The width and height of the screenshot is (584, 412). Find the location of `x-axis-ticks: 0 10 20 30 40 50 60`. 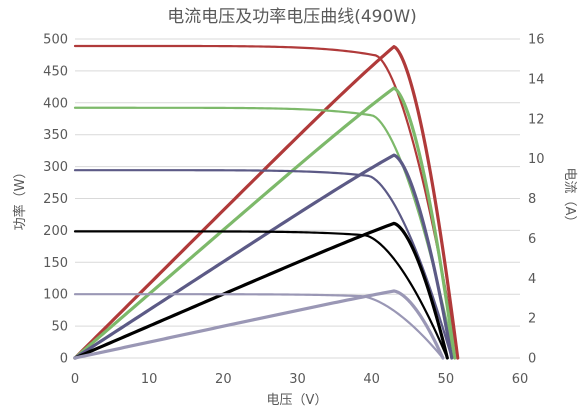

x-axis-ticks: 0 10 20 30 40 50 60 is located at coordinates (299, 379).